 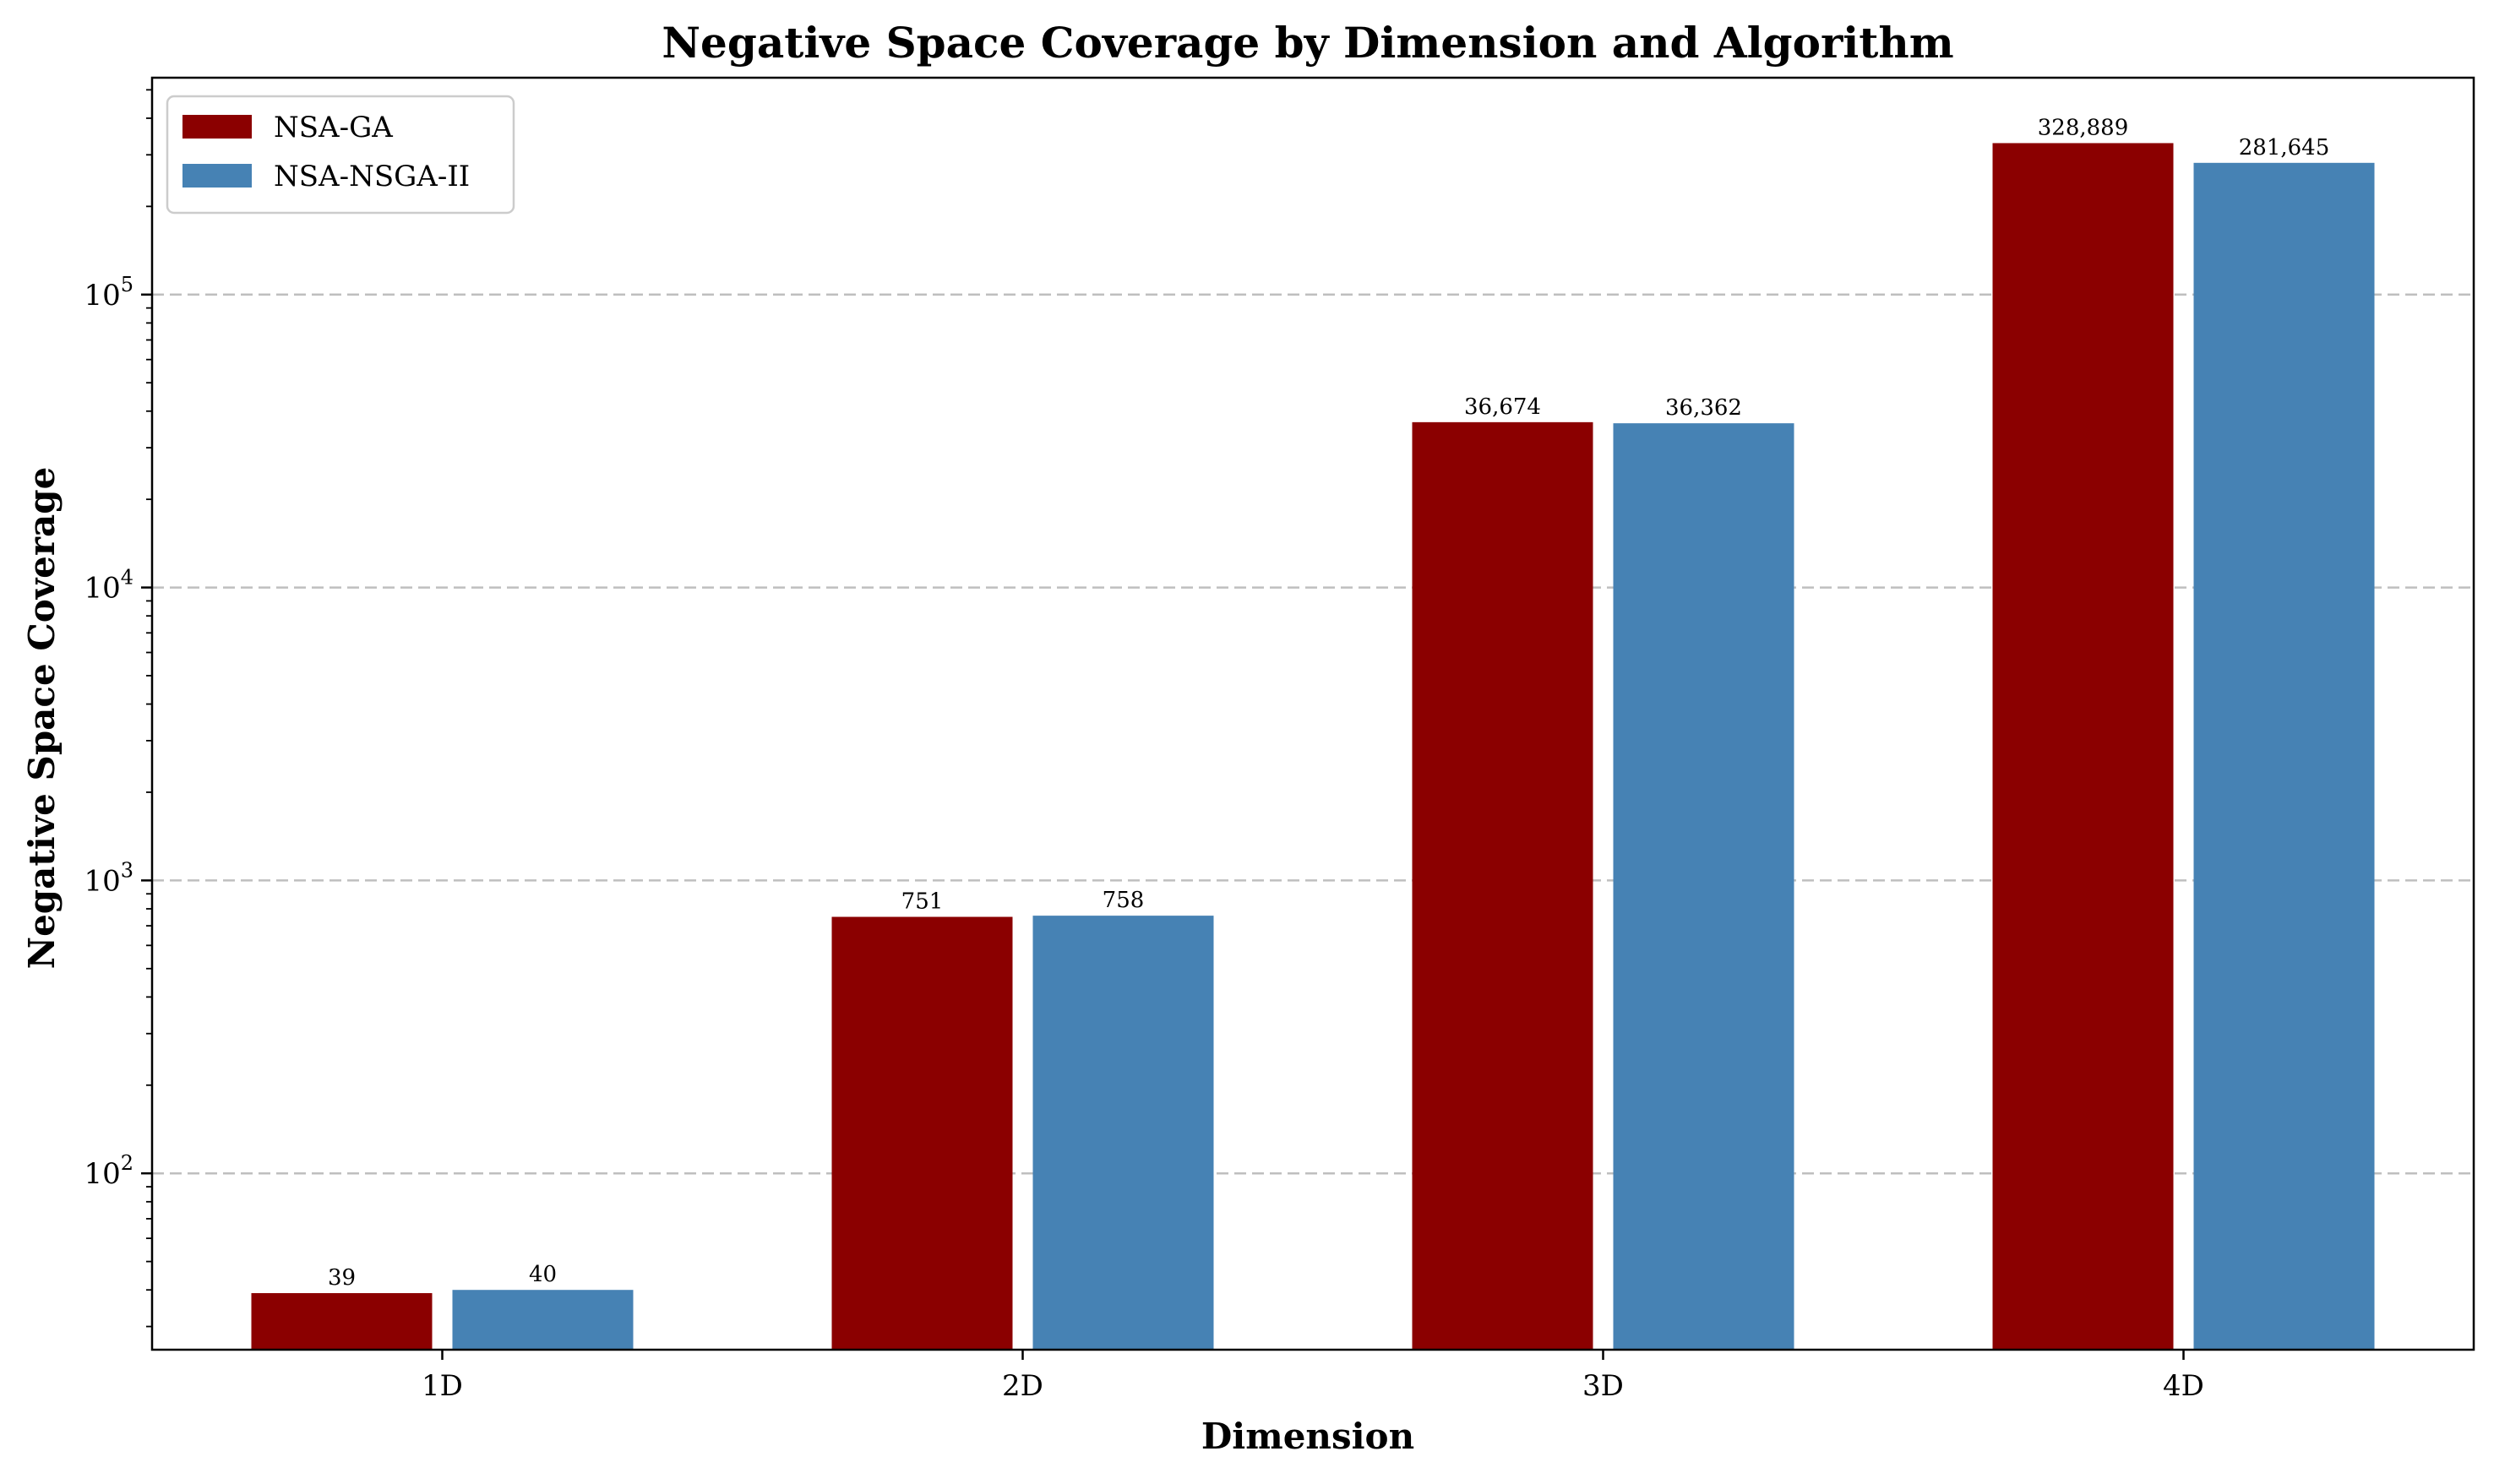 I want to click on x-tick-label: 3D, so click(x=1603, y=1386).